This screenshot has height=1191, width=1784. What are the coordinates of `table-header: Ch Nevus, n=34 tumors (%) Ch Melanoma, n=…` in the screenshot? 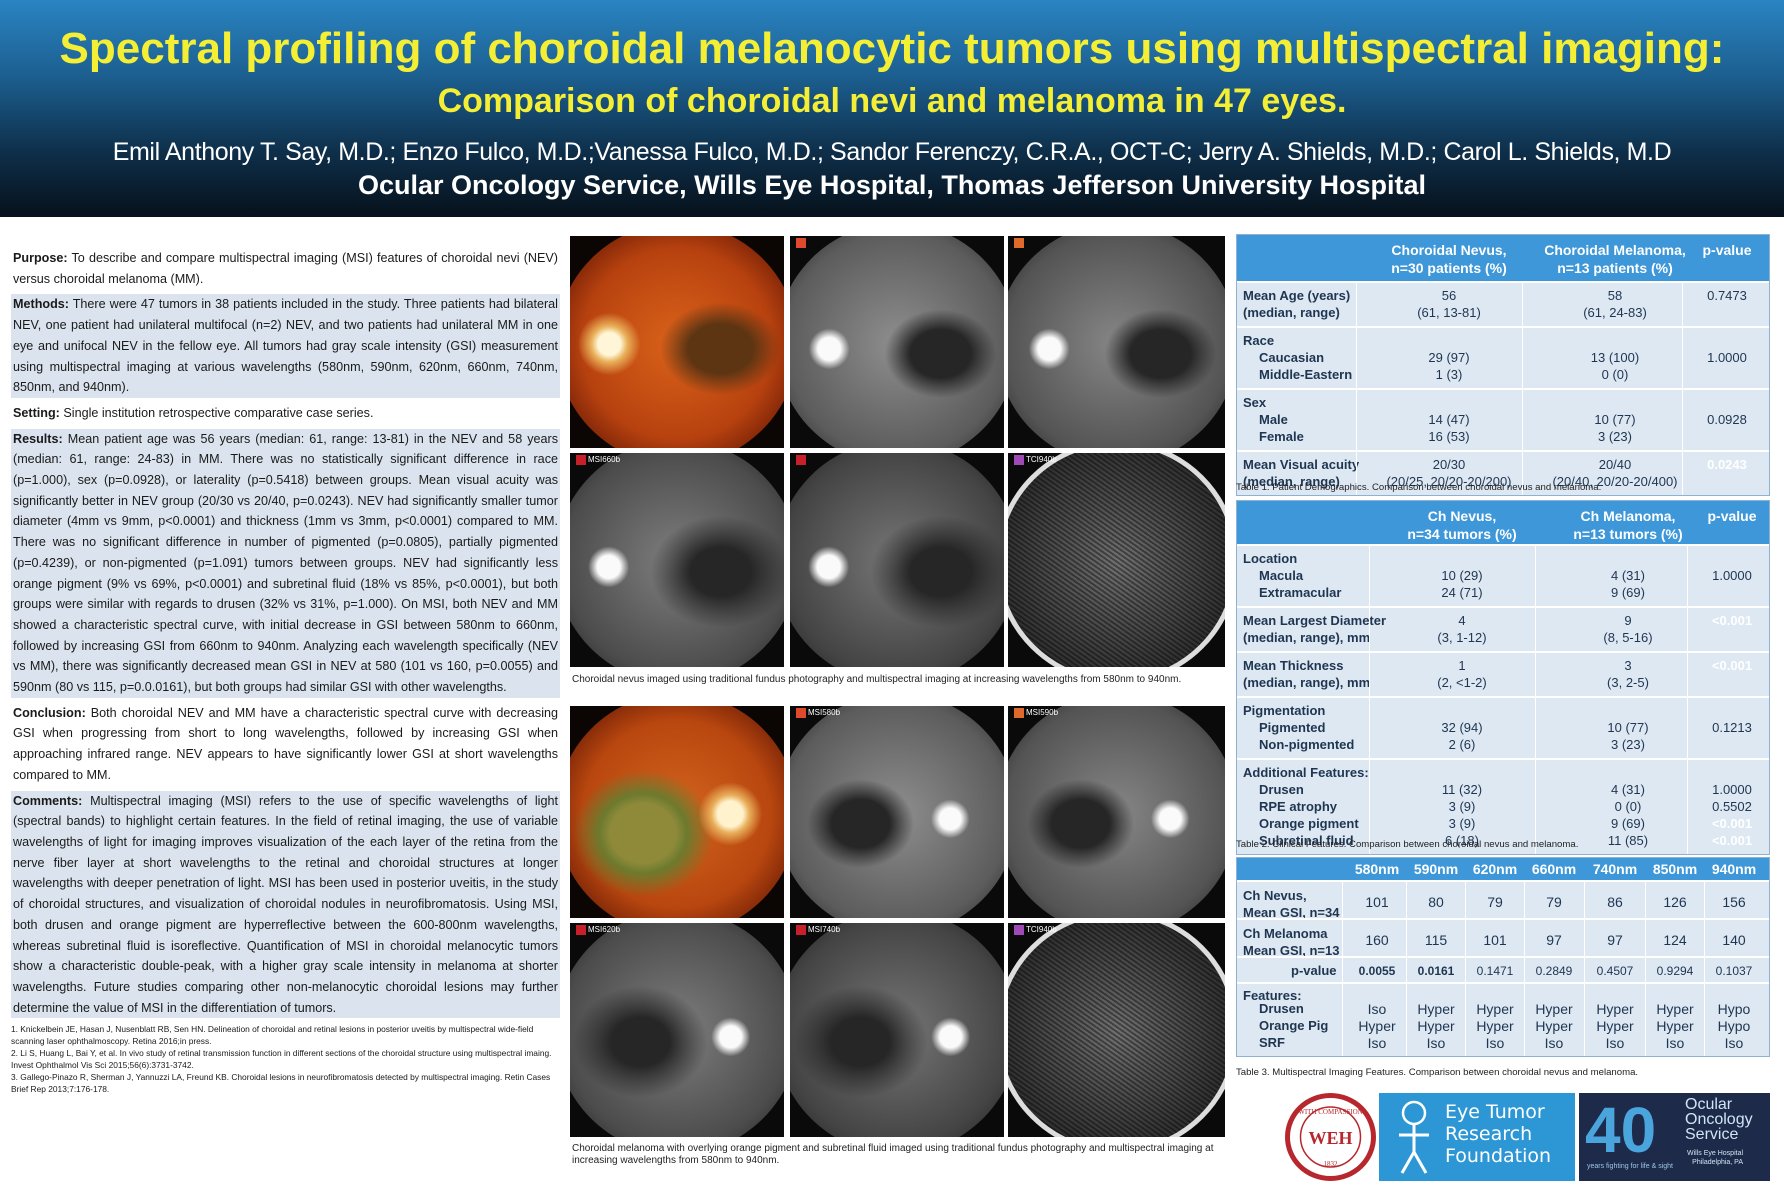 It's located at (1503, 522).